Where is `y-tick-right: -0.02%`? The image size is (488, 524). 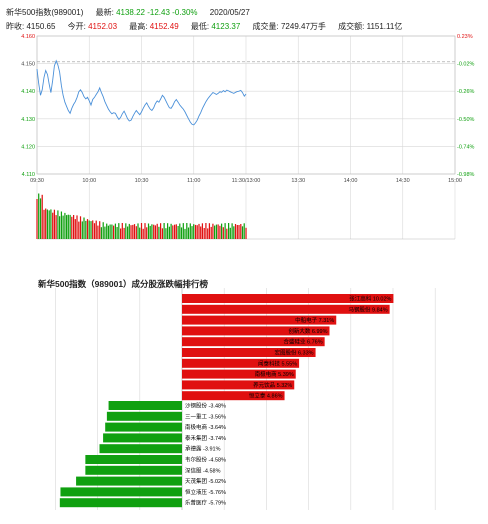 y-tick-right: -0.02% is located at coordinates (466, 65).